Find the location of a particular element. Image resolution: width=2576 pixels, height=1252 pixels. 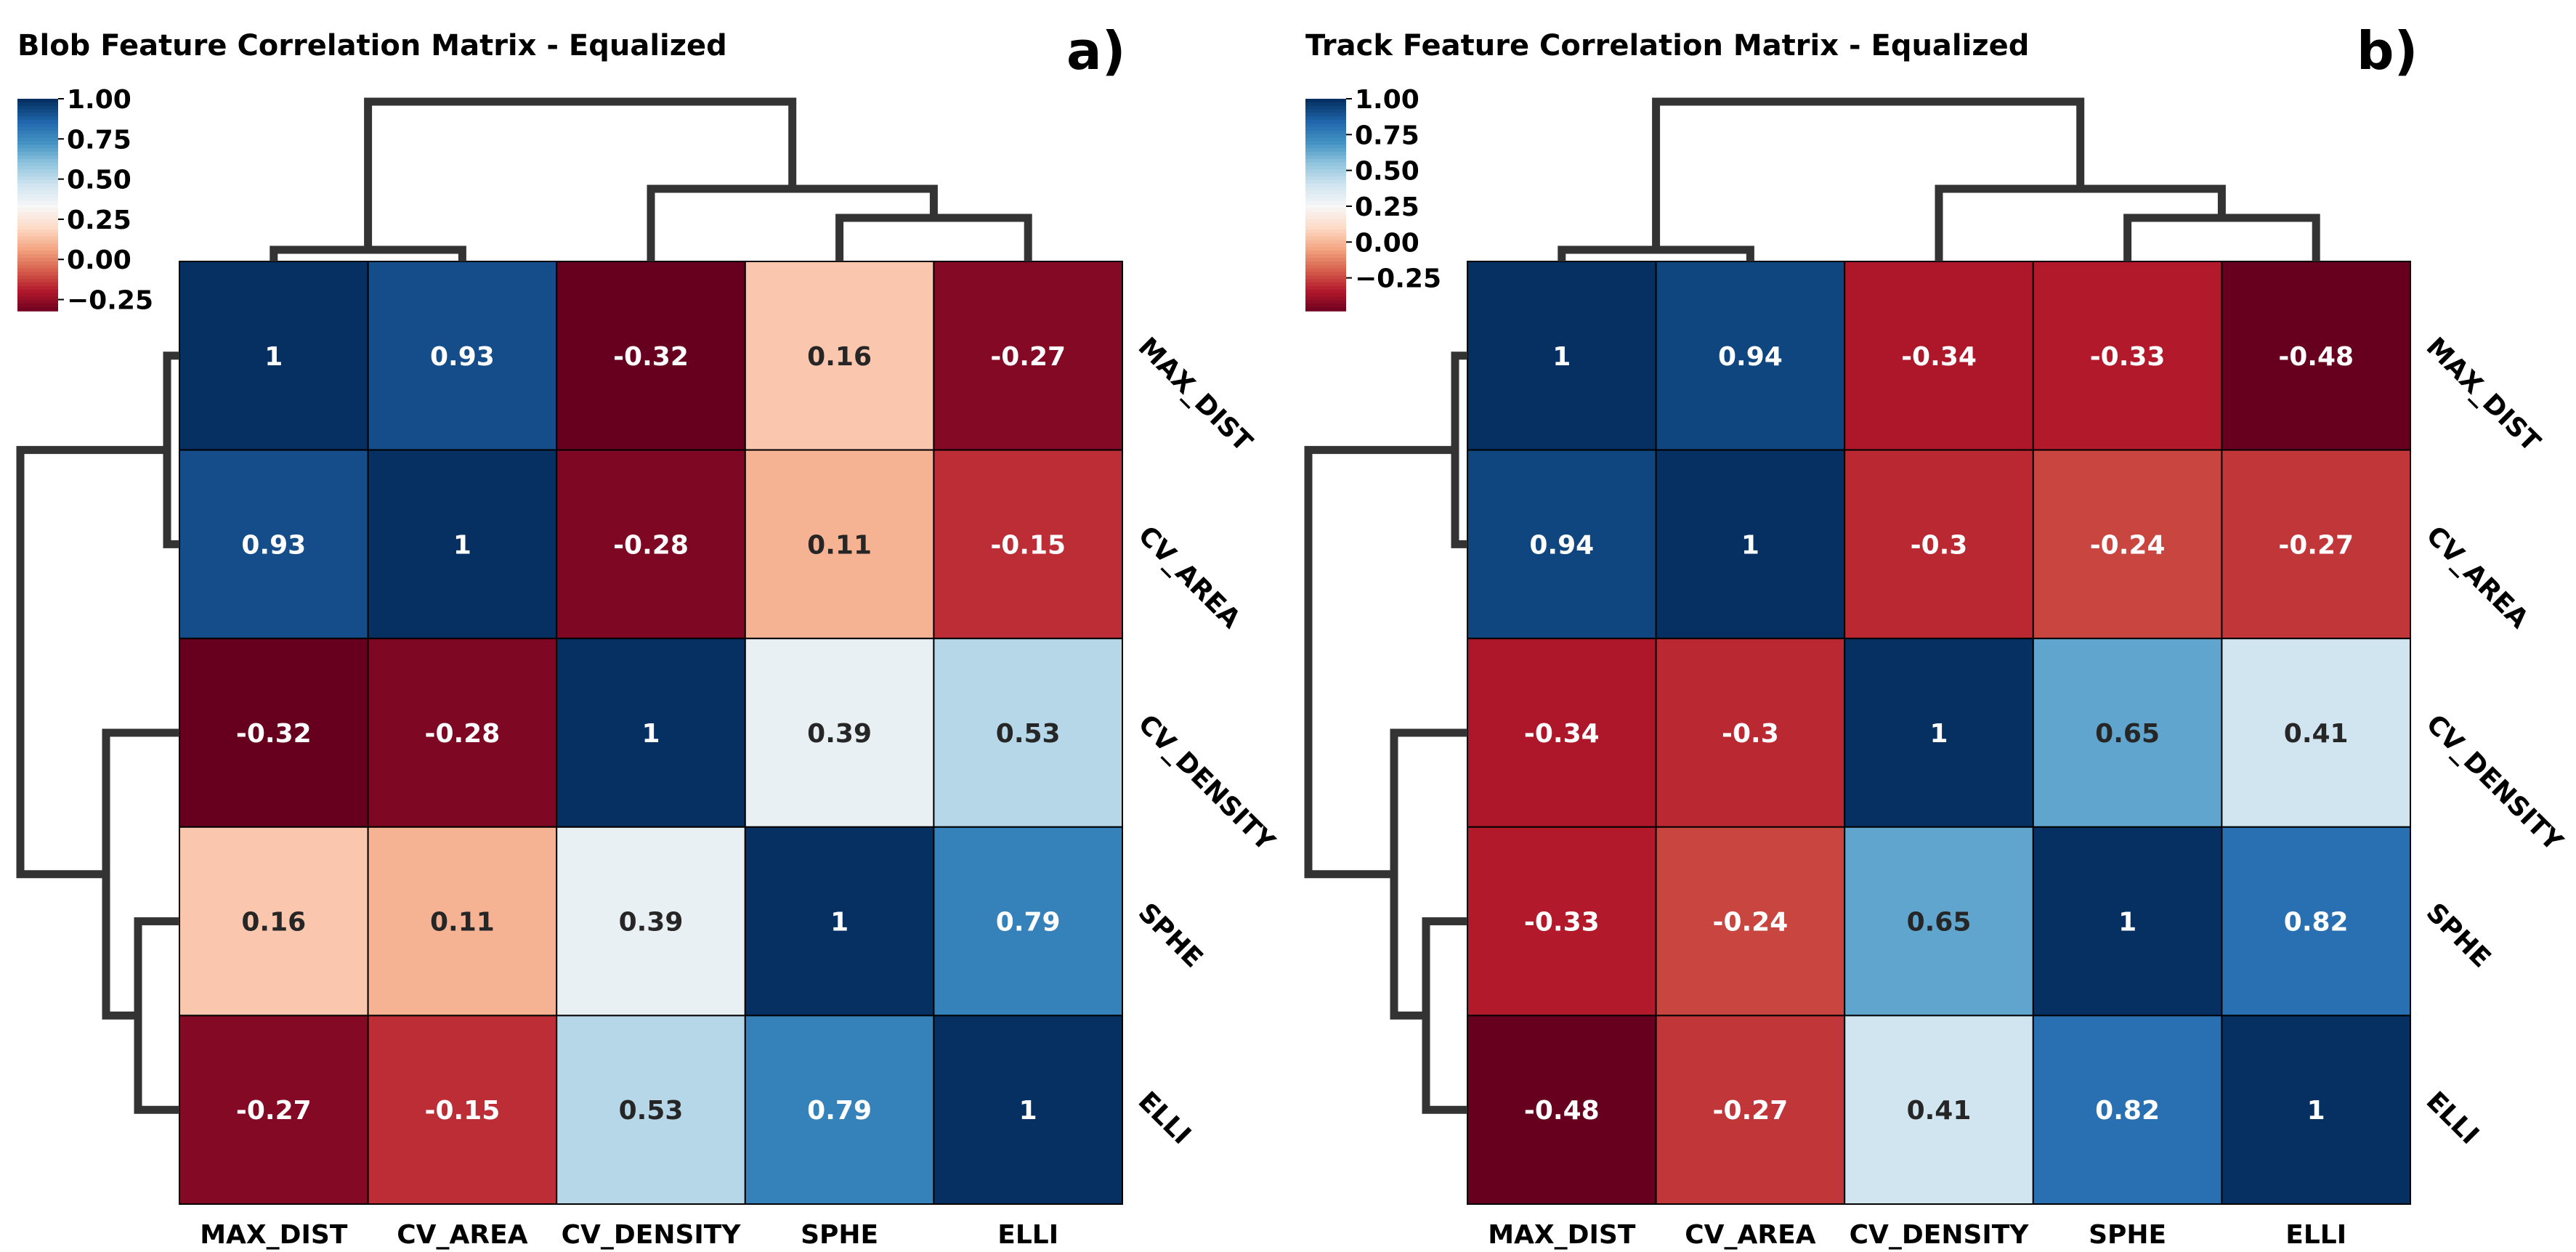

cell-value-label: 0.53 is located at coordinates (1028, 734).